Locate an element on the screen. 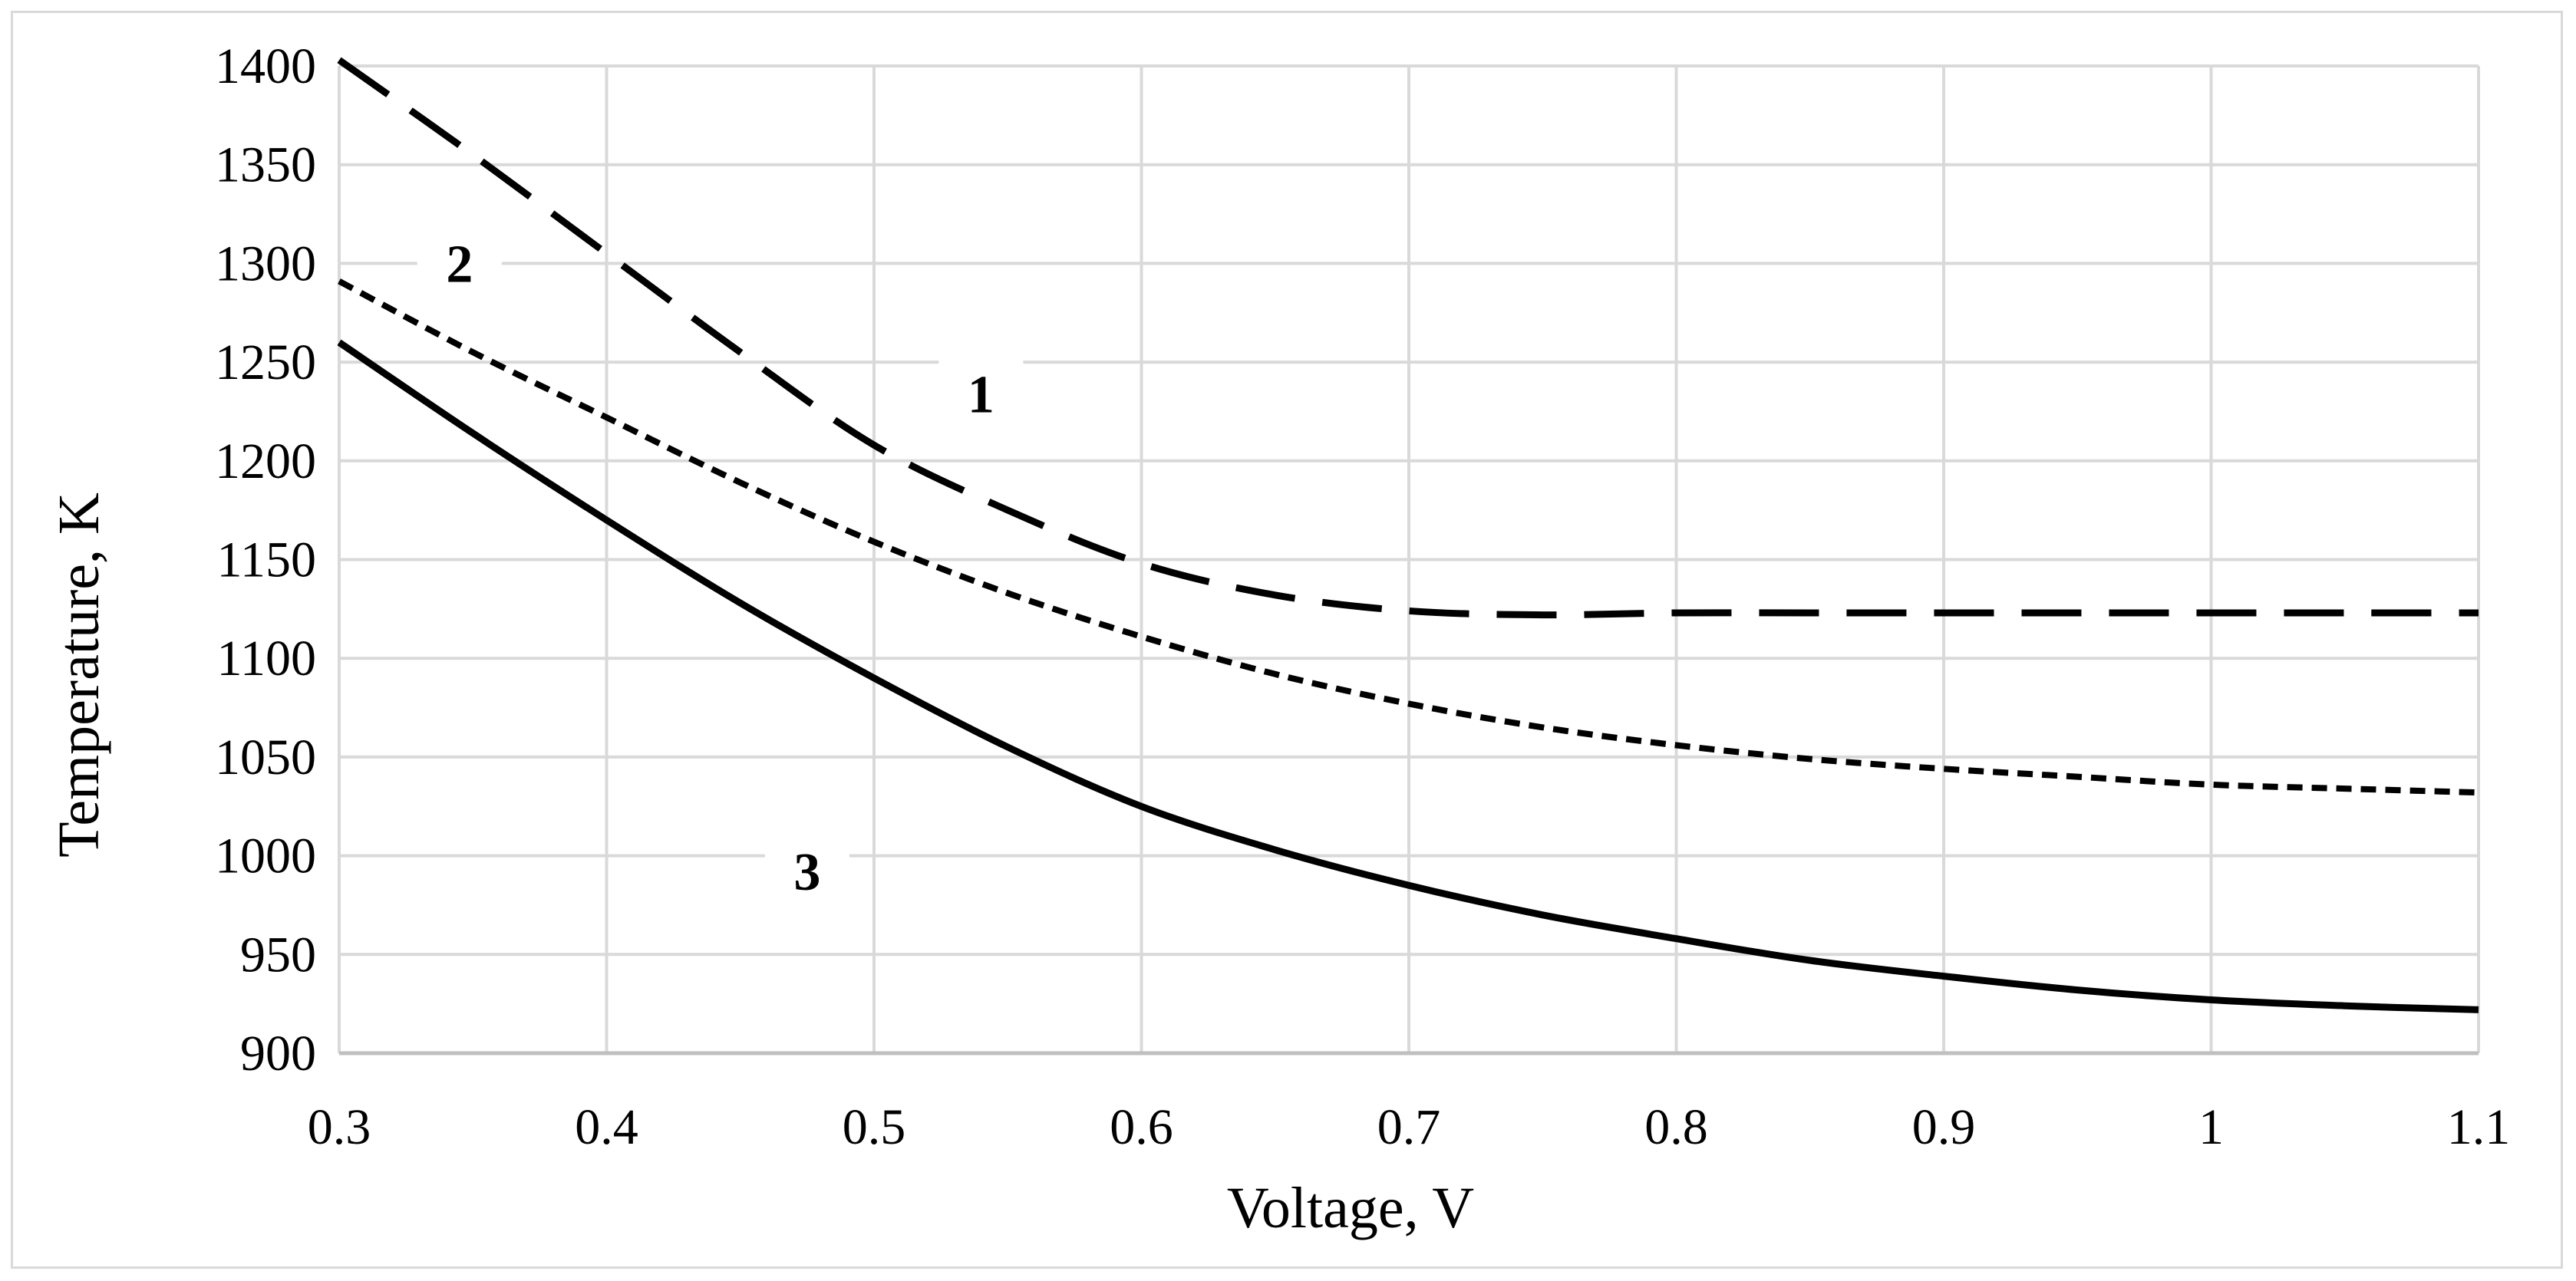 This screenshot has width=2576, height=1281. series-2-label: 2 is located at coordinates (459, 264).